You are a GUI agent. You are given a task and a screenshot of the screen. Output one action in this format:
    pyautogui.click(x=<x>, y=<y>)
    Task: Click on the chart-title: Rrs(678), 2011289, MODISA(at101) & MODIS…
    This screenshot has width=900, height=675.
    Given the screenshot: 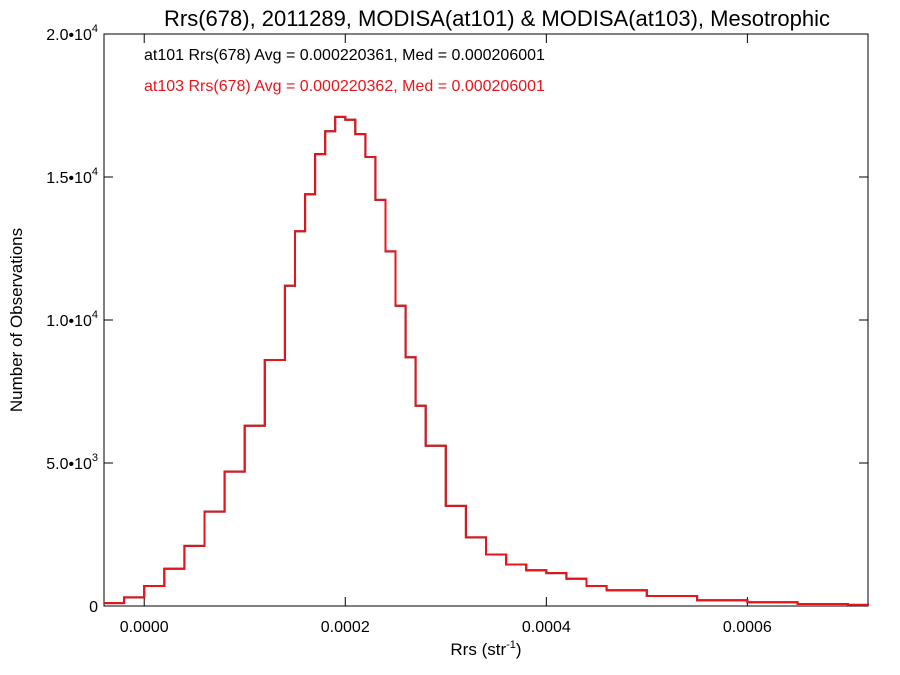 What is the action you would take?
    pyautogui.click(x=497, y=18)
    